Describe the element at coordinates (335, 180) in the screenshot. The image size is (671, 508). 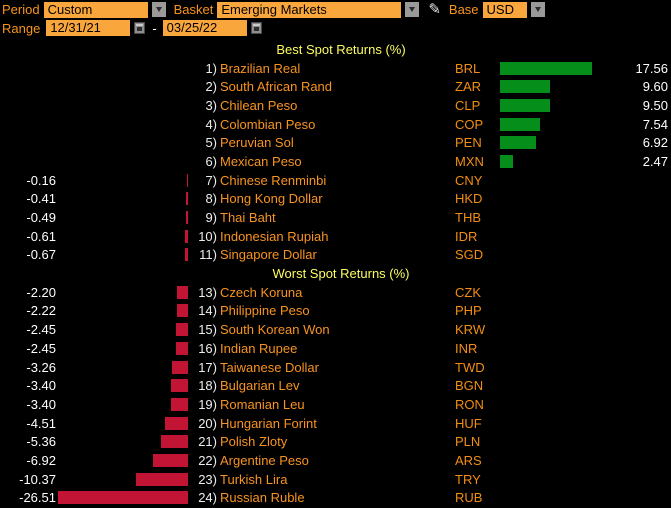
I see `currency-row: -0.16 7) Chinese Renminbi CNY` at that location.